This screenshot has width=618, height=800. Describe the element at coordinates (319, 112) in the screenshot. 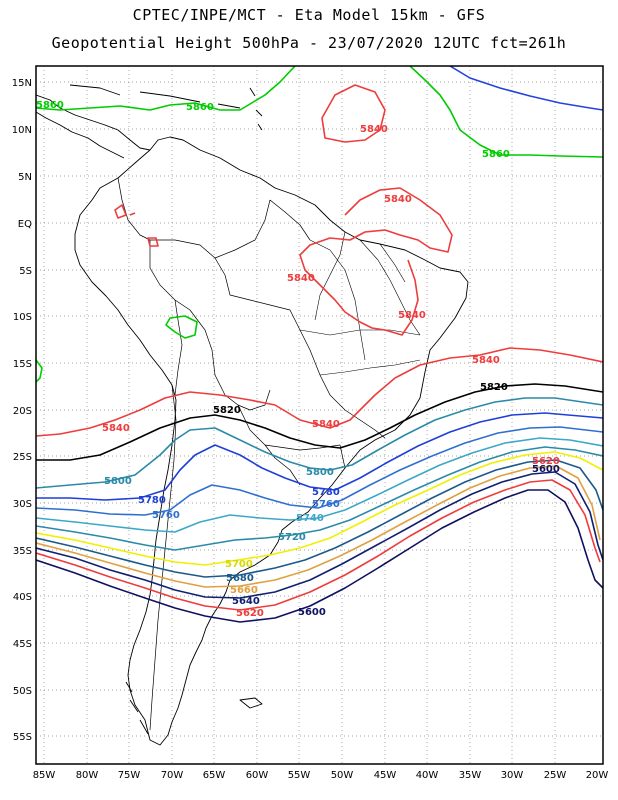

I see `contour-5860-north` at that location.